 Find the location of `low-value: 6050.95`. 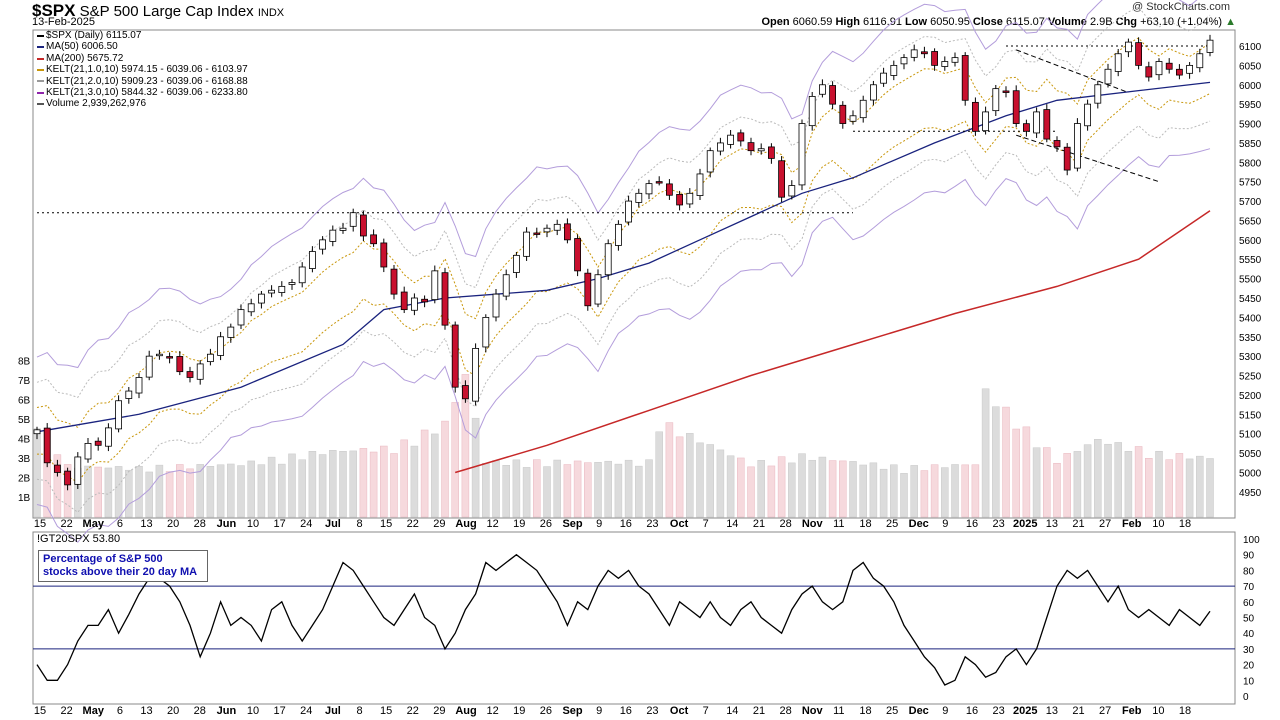

low-value: 6050.95 is located at coordinates (950, 22).